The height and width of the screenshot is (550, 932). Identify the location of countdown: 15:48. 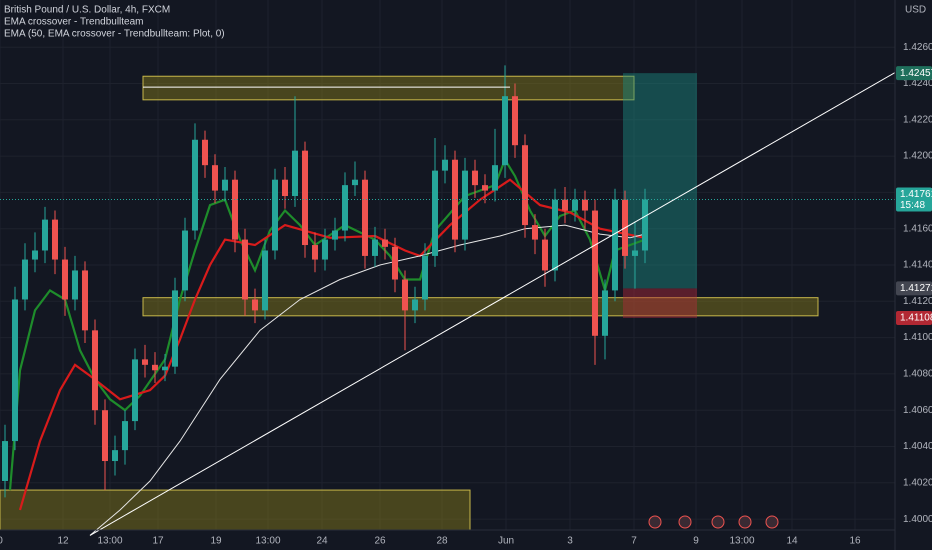
(912, 205).